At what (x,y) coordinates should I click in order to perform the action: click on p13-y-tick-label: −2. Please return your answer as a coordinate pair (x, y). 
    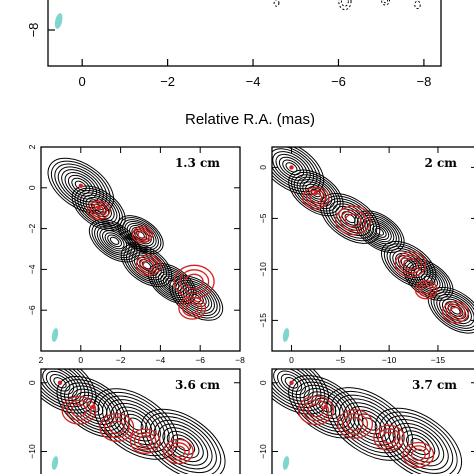
    Looking at the image, I should click on (32, 228).